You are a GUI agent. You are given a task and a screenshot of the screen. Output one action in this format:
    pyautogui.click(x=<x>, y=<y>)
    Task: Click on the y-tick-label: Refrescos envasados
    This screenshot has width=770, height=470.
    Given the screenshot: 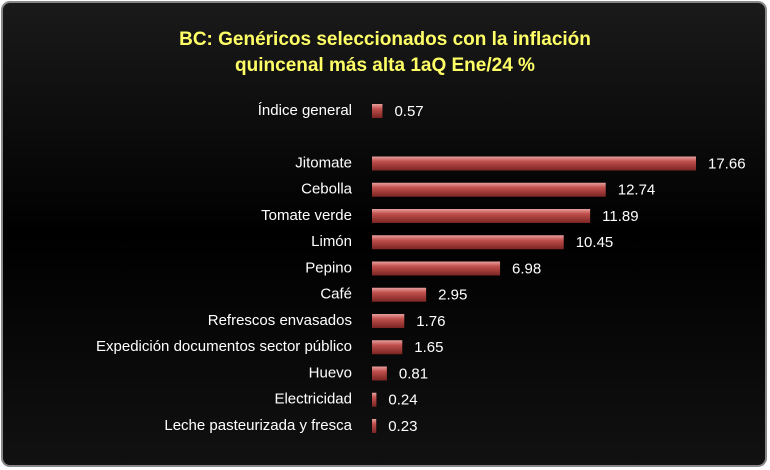 What is the action you would take?
    pyautogui.click(x=280, y=320)
    